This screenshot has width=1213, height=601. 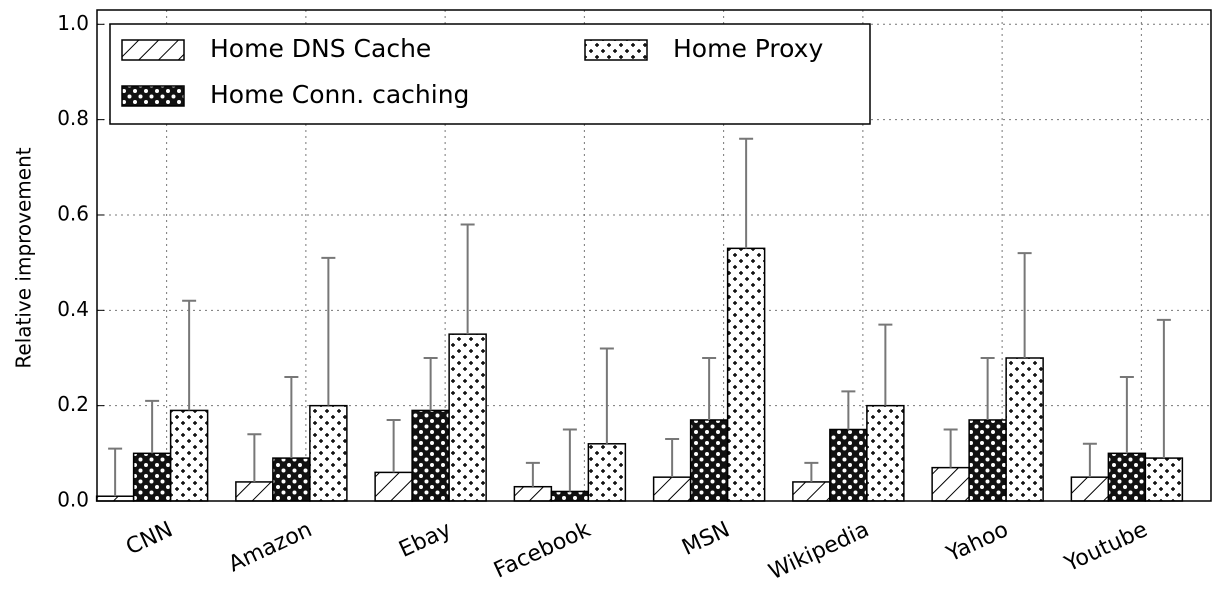 I want to click on legend-label: Home Proxy, so click(x=748, y=48).